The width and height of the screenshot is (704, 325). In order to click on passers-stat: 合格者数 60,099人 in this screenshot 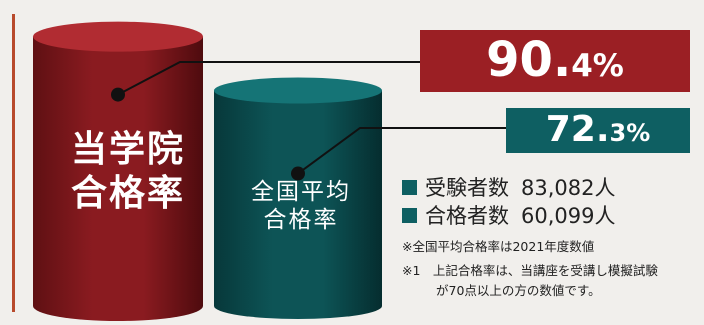, I will do `click(508, 215)`.